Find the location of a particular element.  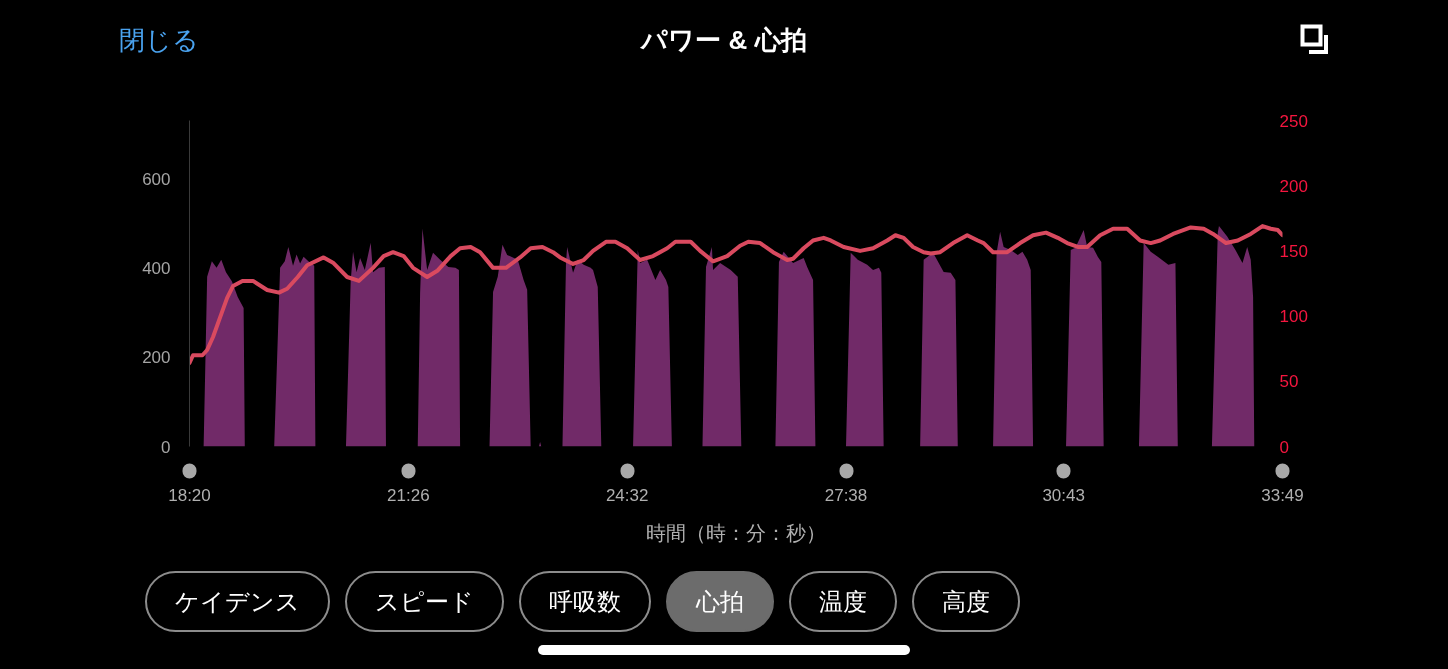

y-tick-label: 400 is located at coordinates (156, 268).